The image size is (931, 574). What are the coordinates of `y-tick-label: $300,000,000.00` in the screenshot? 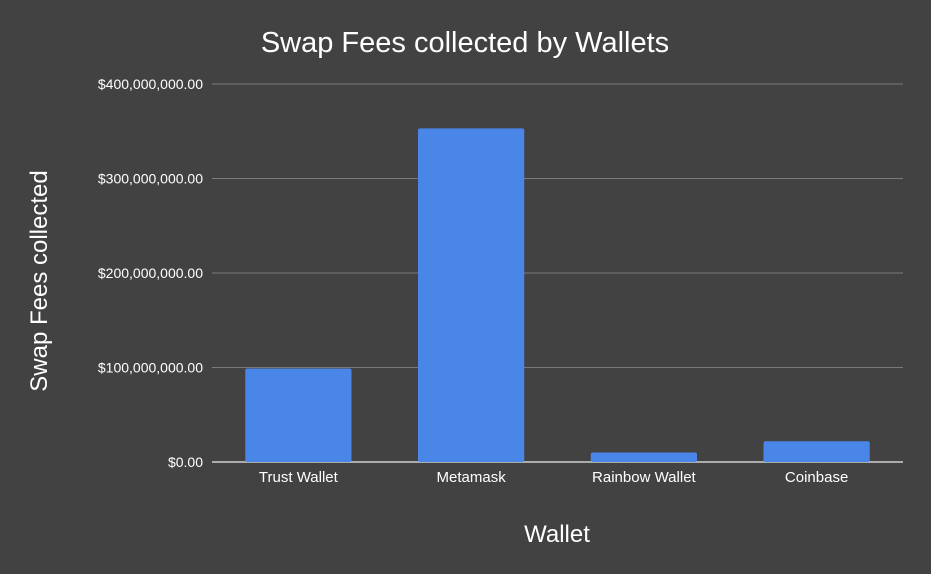 It's located at (150, 179).